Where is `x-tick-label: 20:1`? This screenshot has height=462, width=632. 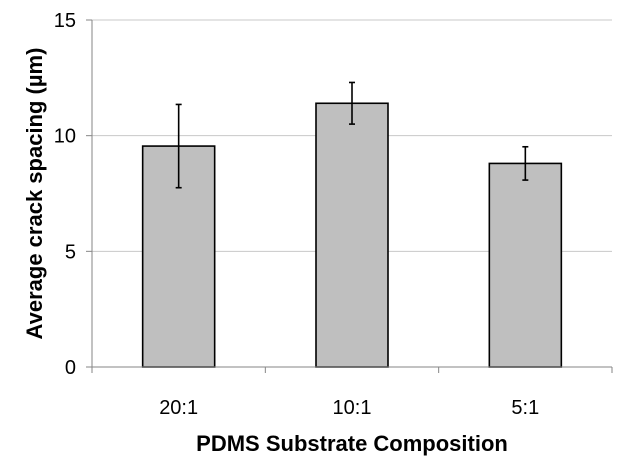
x-tick-label: 20:1 is located at coordinates (178, 408).